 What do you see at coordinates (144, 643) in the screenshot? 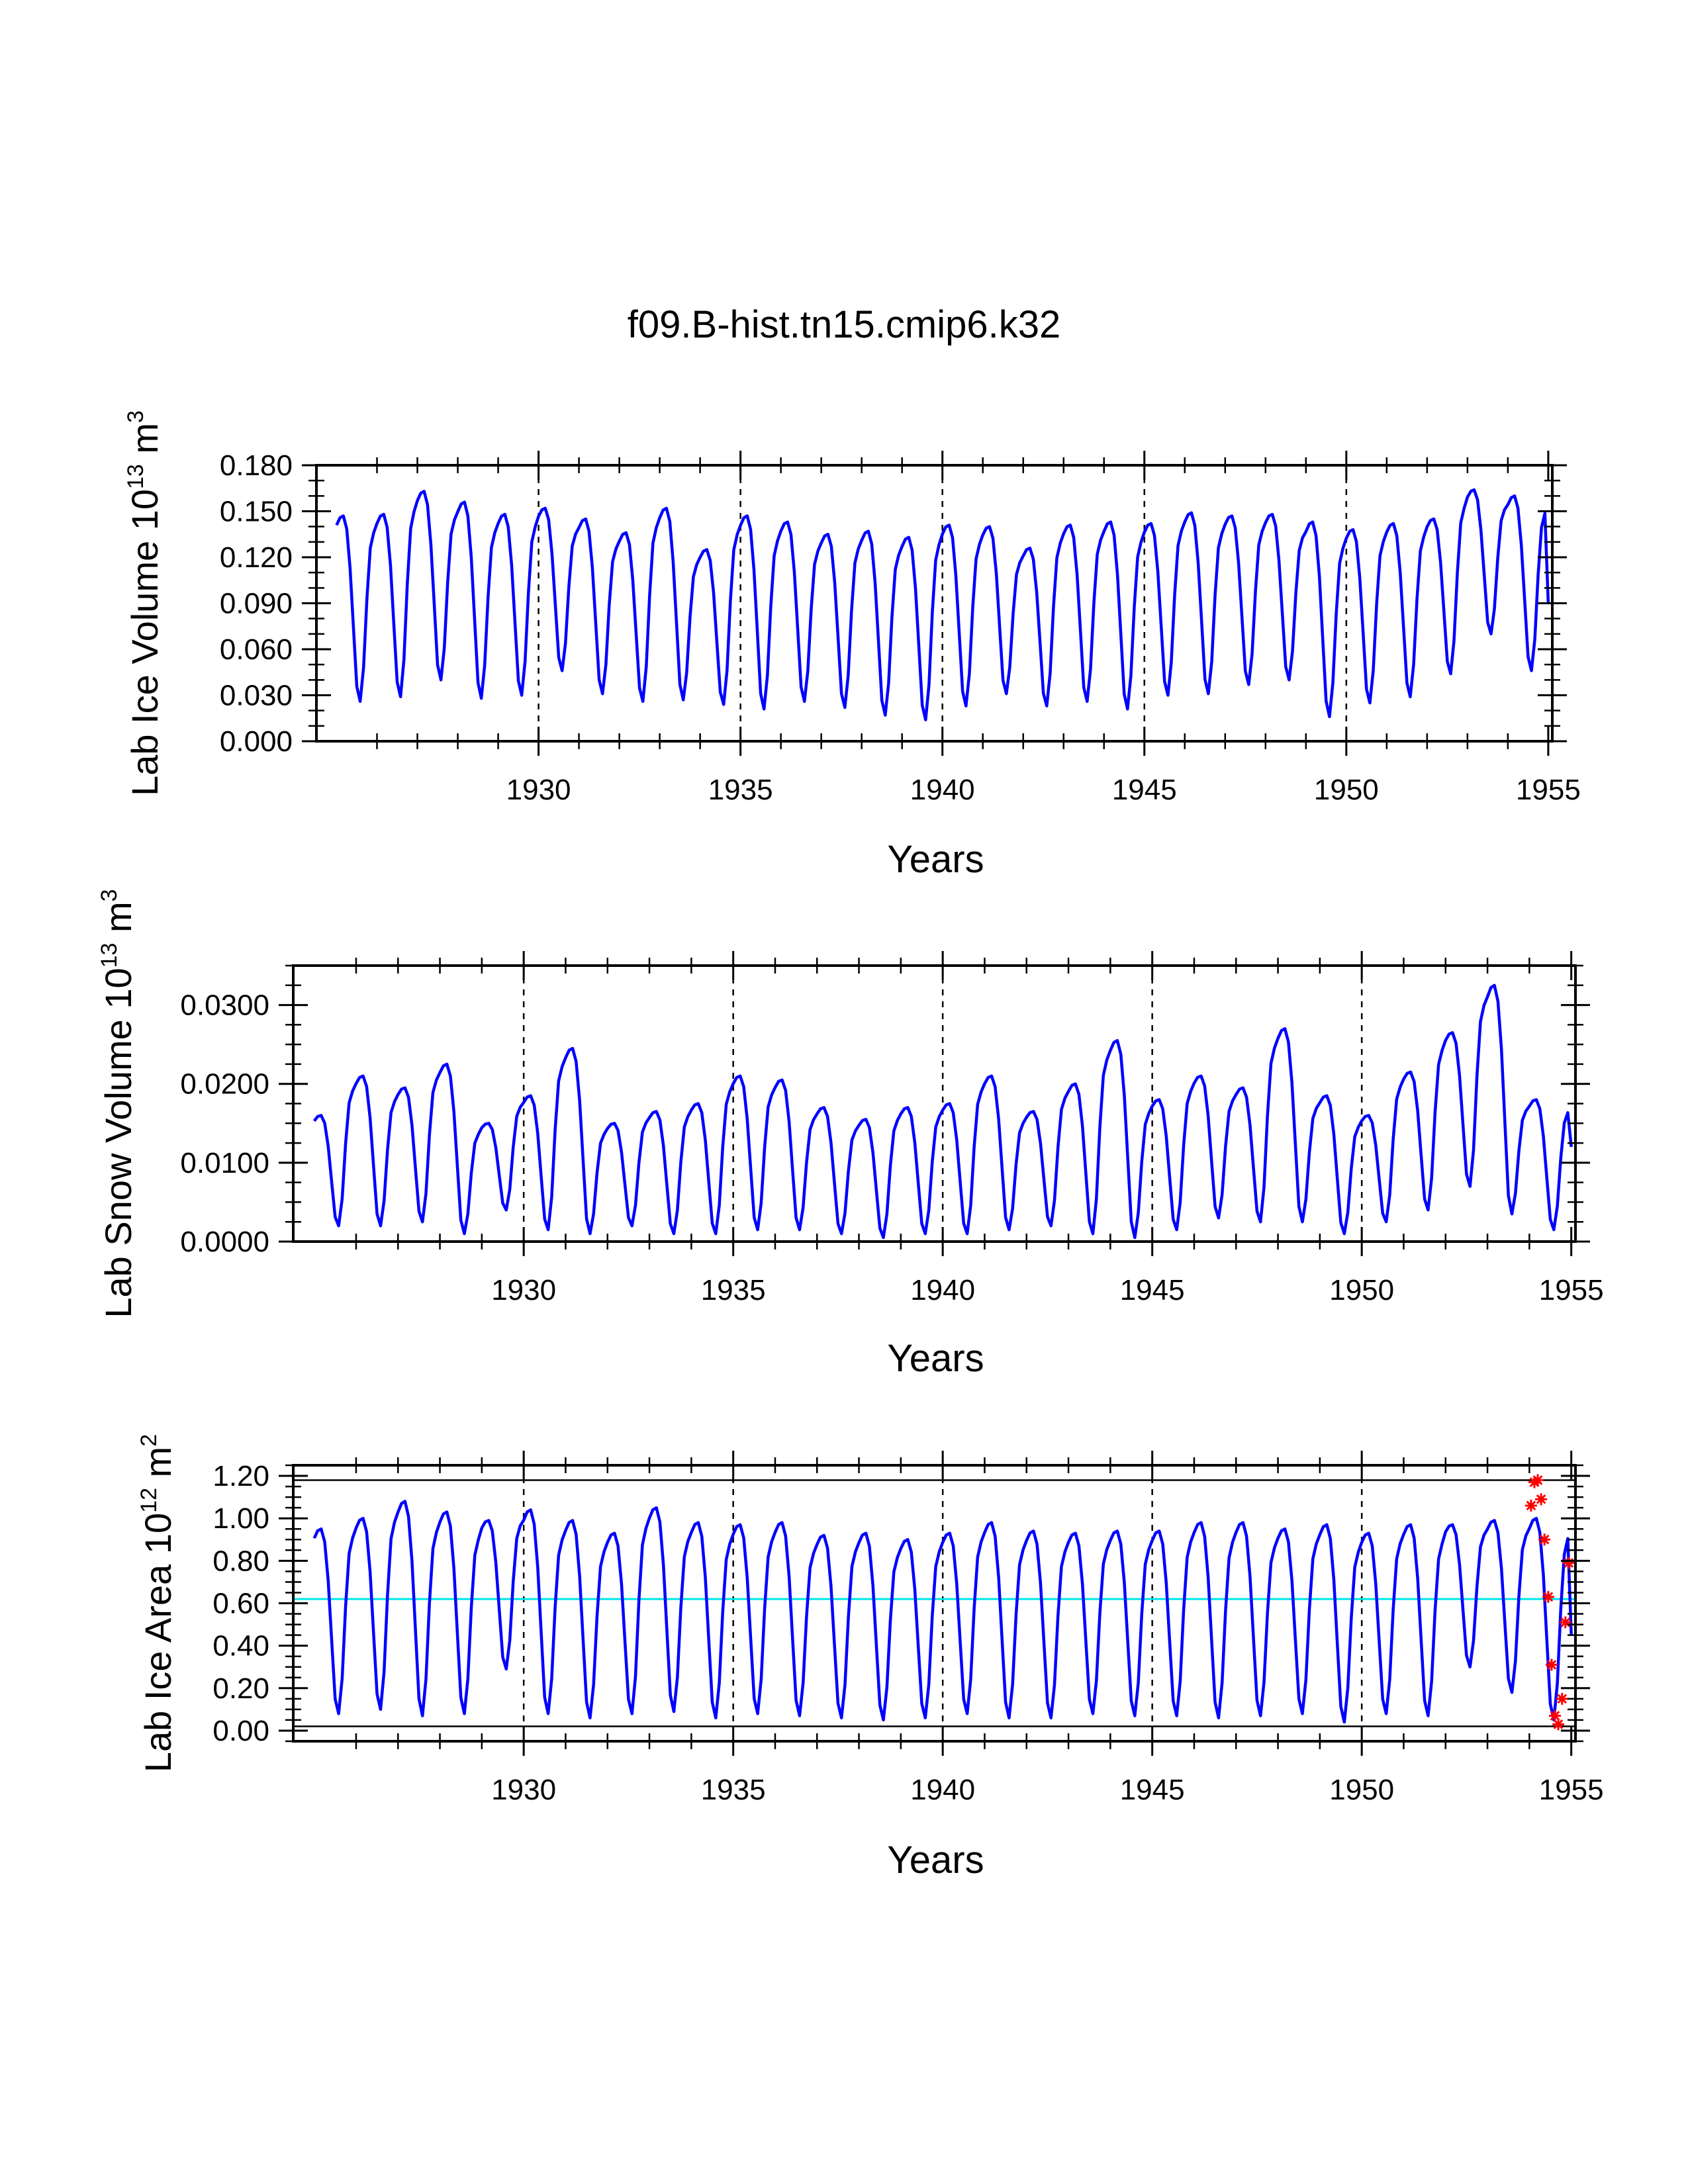
I see `ylabel-prefix: Lab Ice Volume 10` at bounding box center [144, 643].